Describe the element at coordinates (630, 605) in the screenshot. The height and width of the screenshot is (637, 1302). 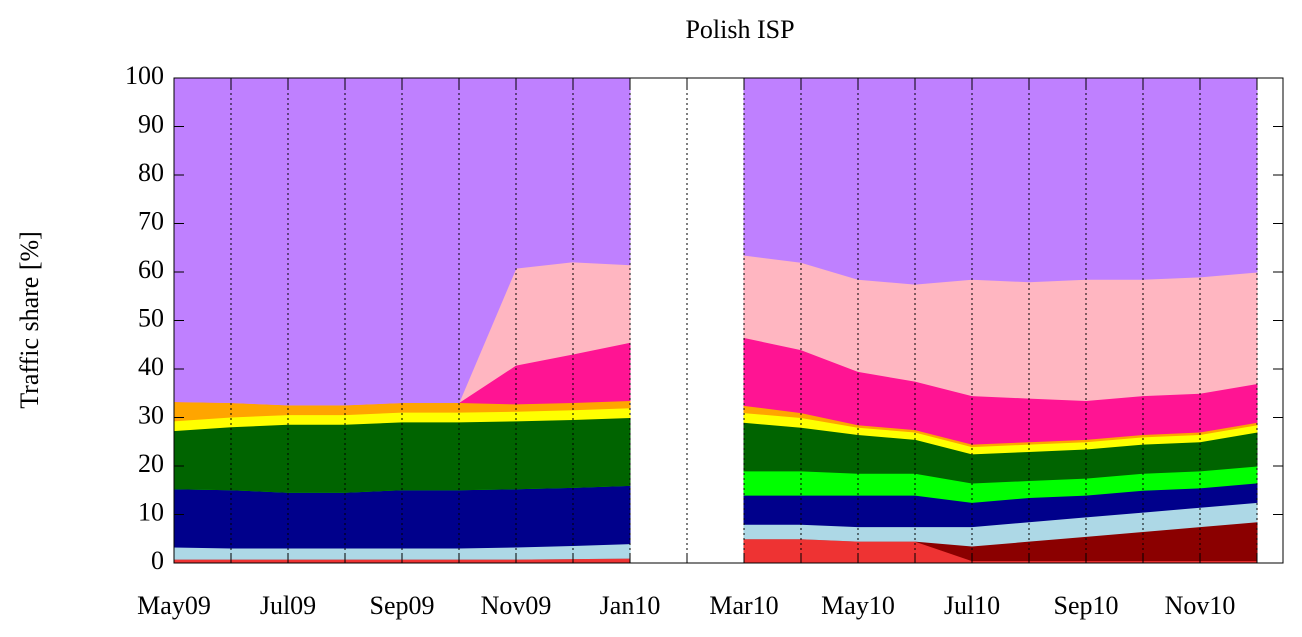
I see `x-tick-label: Jan10` at that location.